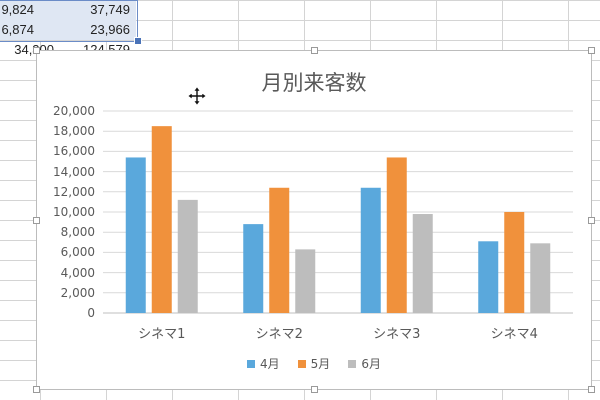 Image resolution: width=600 pixels, height=400 pixels. Describe the element at coordinates (514, 262) in the screenshot. I see `bar-5月-シネマ4` at that location.